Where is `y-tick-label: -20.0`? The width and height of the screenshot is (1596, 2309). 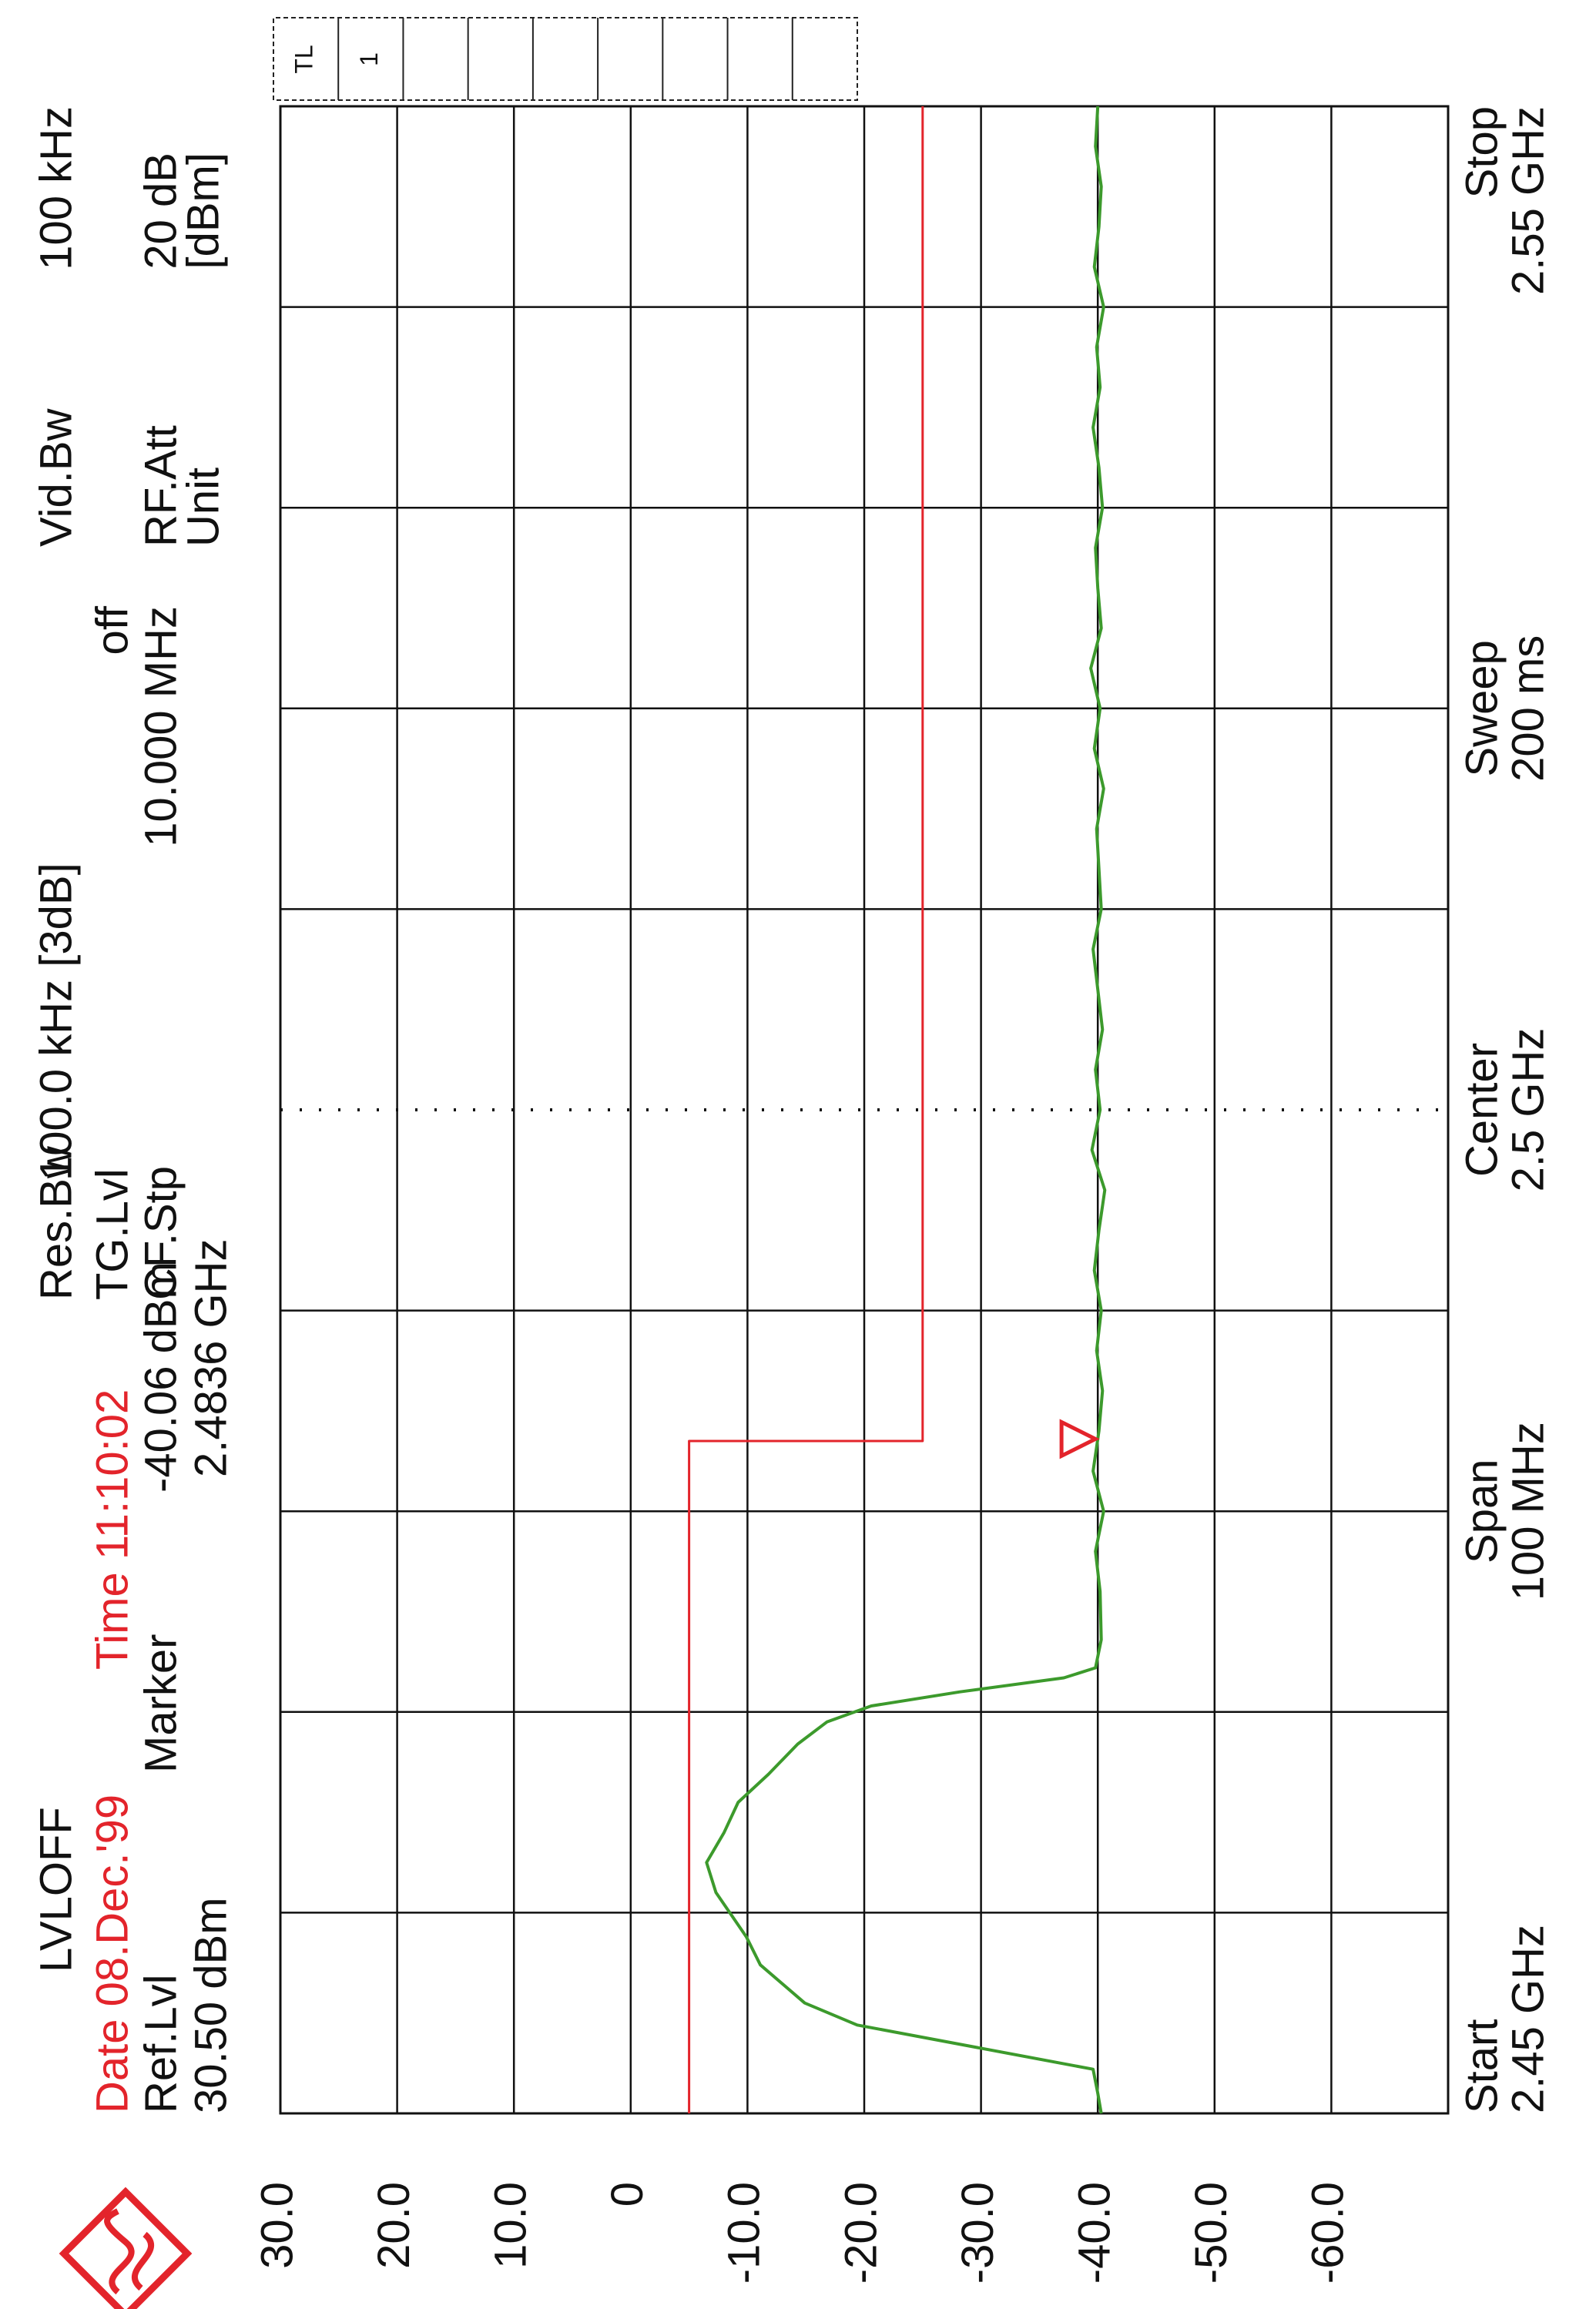
y-tick-label: -20.0 is located at coordinates (861, 2233).